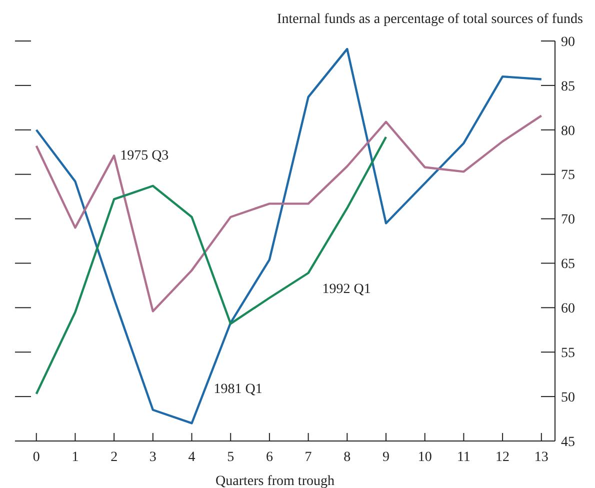 This screenshot has width=595, height=488. Describe the element at coordinates (230, 457) in the screenshot. I see `x-tick-label: 5` at that location.